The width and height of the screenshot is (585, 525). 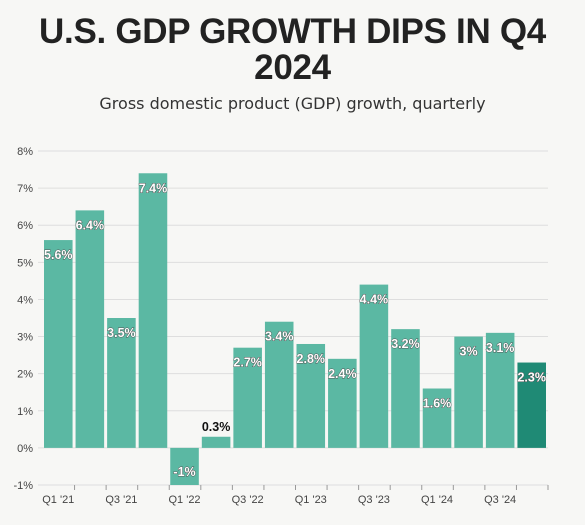 What do you see at coordinates (437, 500) in the screenshot?
I see `x-tick-label: Q1 '24` at bounding box center [437, 500].